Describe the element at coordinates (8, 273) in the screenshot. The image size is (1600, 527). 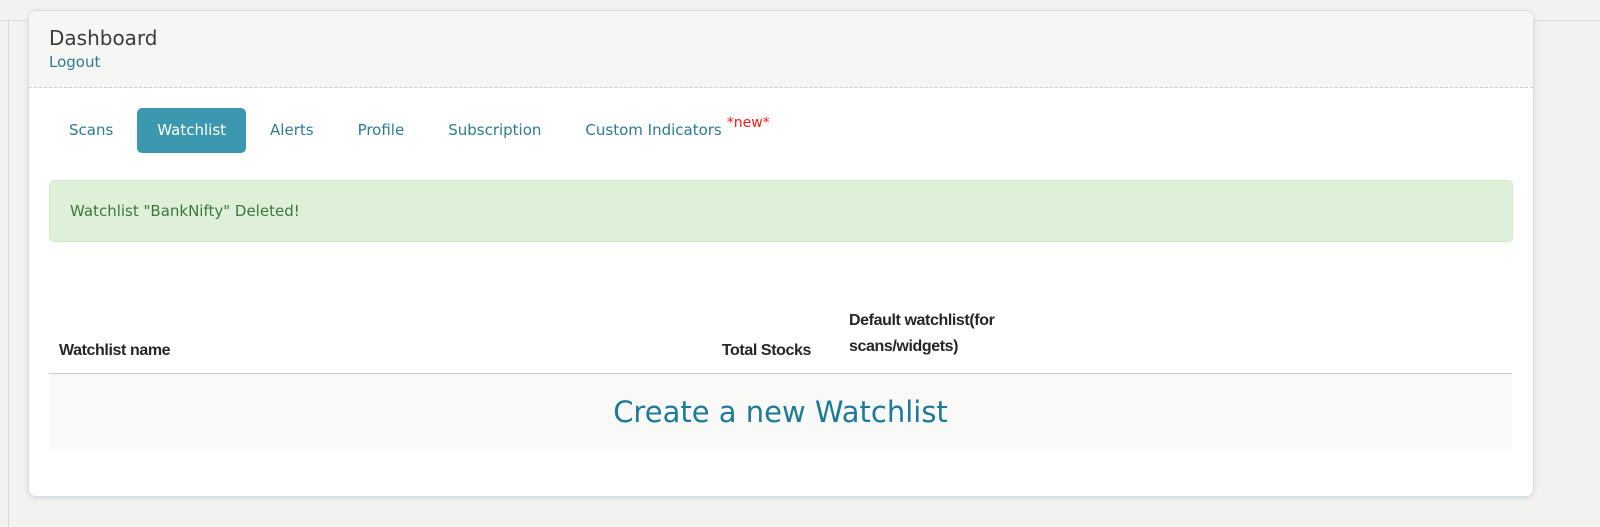
I see `background-divider-vertical` at that location.